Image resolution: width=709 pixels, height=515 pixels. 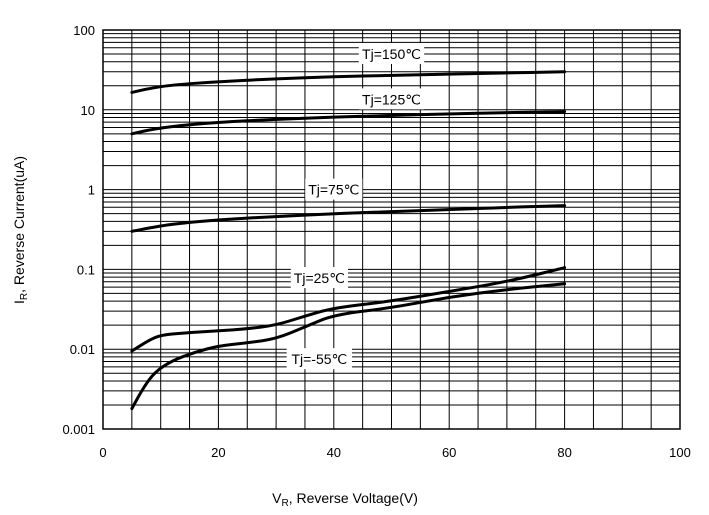 What do you see at coordinates (82, 349) in the screenshot?
I see `y-tick-label: 0.01` at bounding box center [82, 349].